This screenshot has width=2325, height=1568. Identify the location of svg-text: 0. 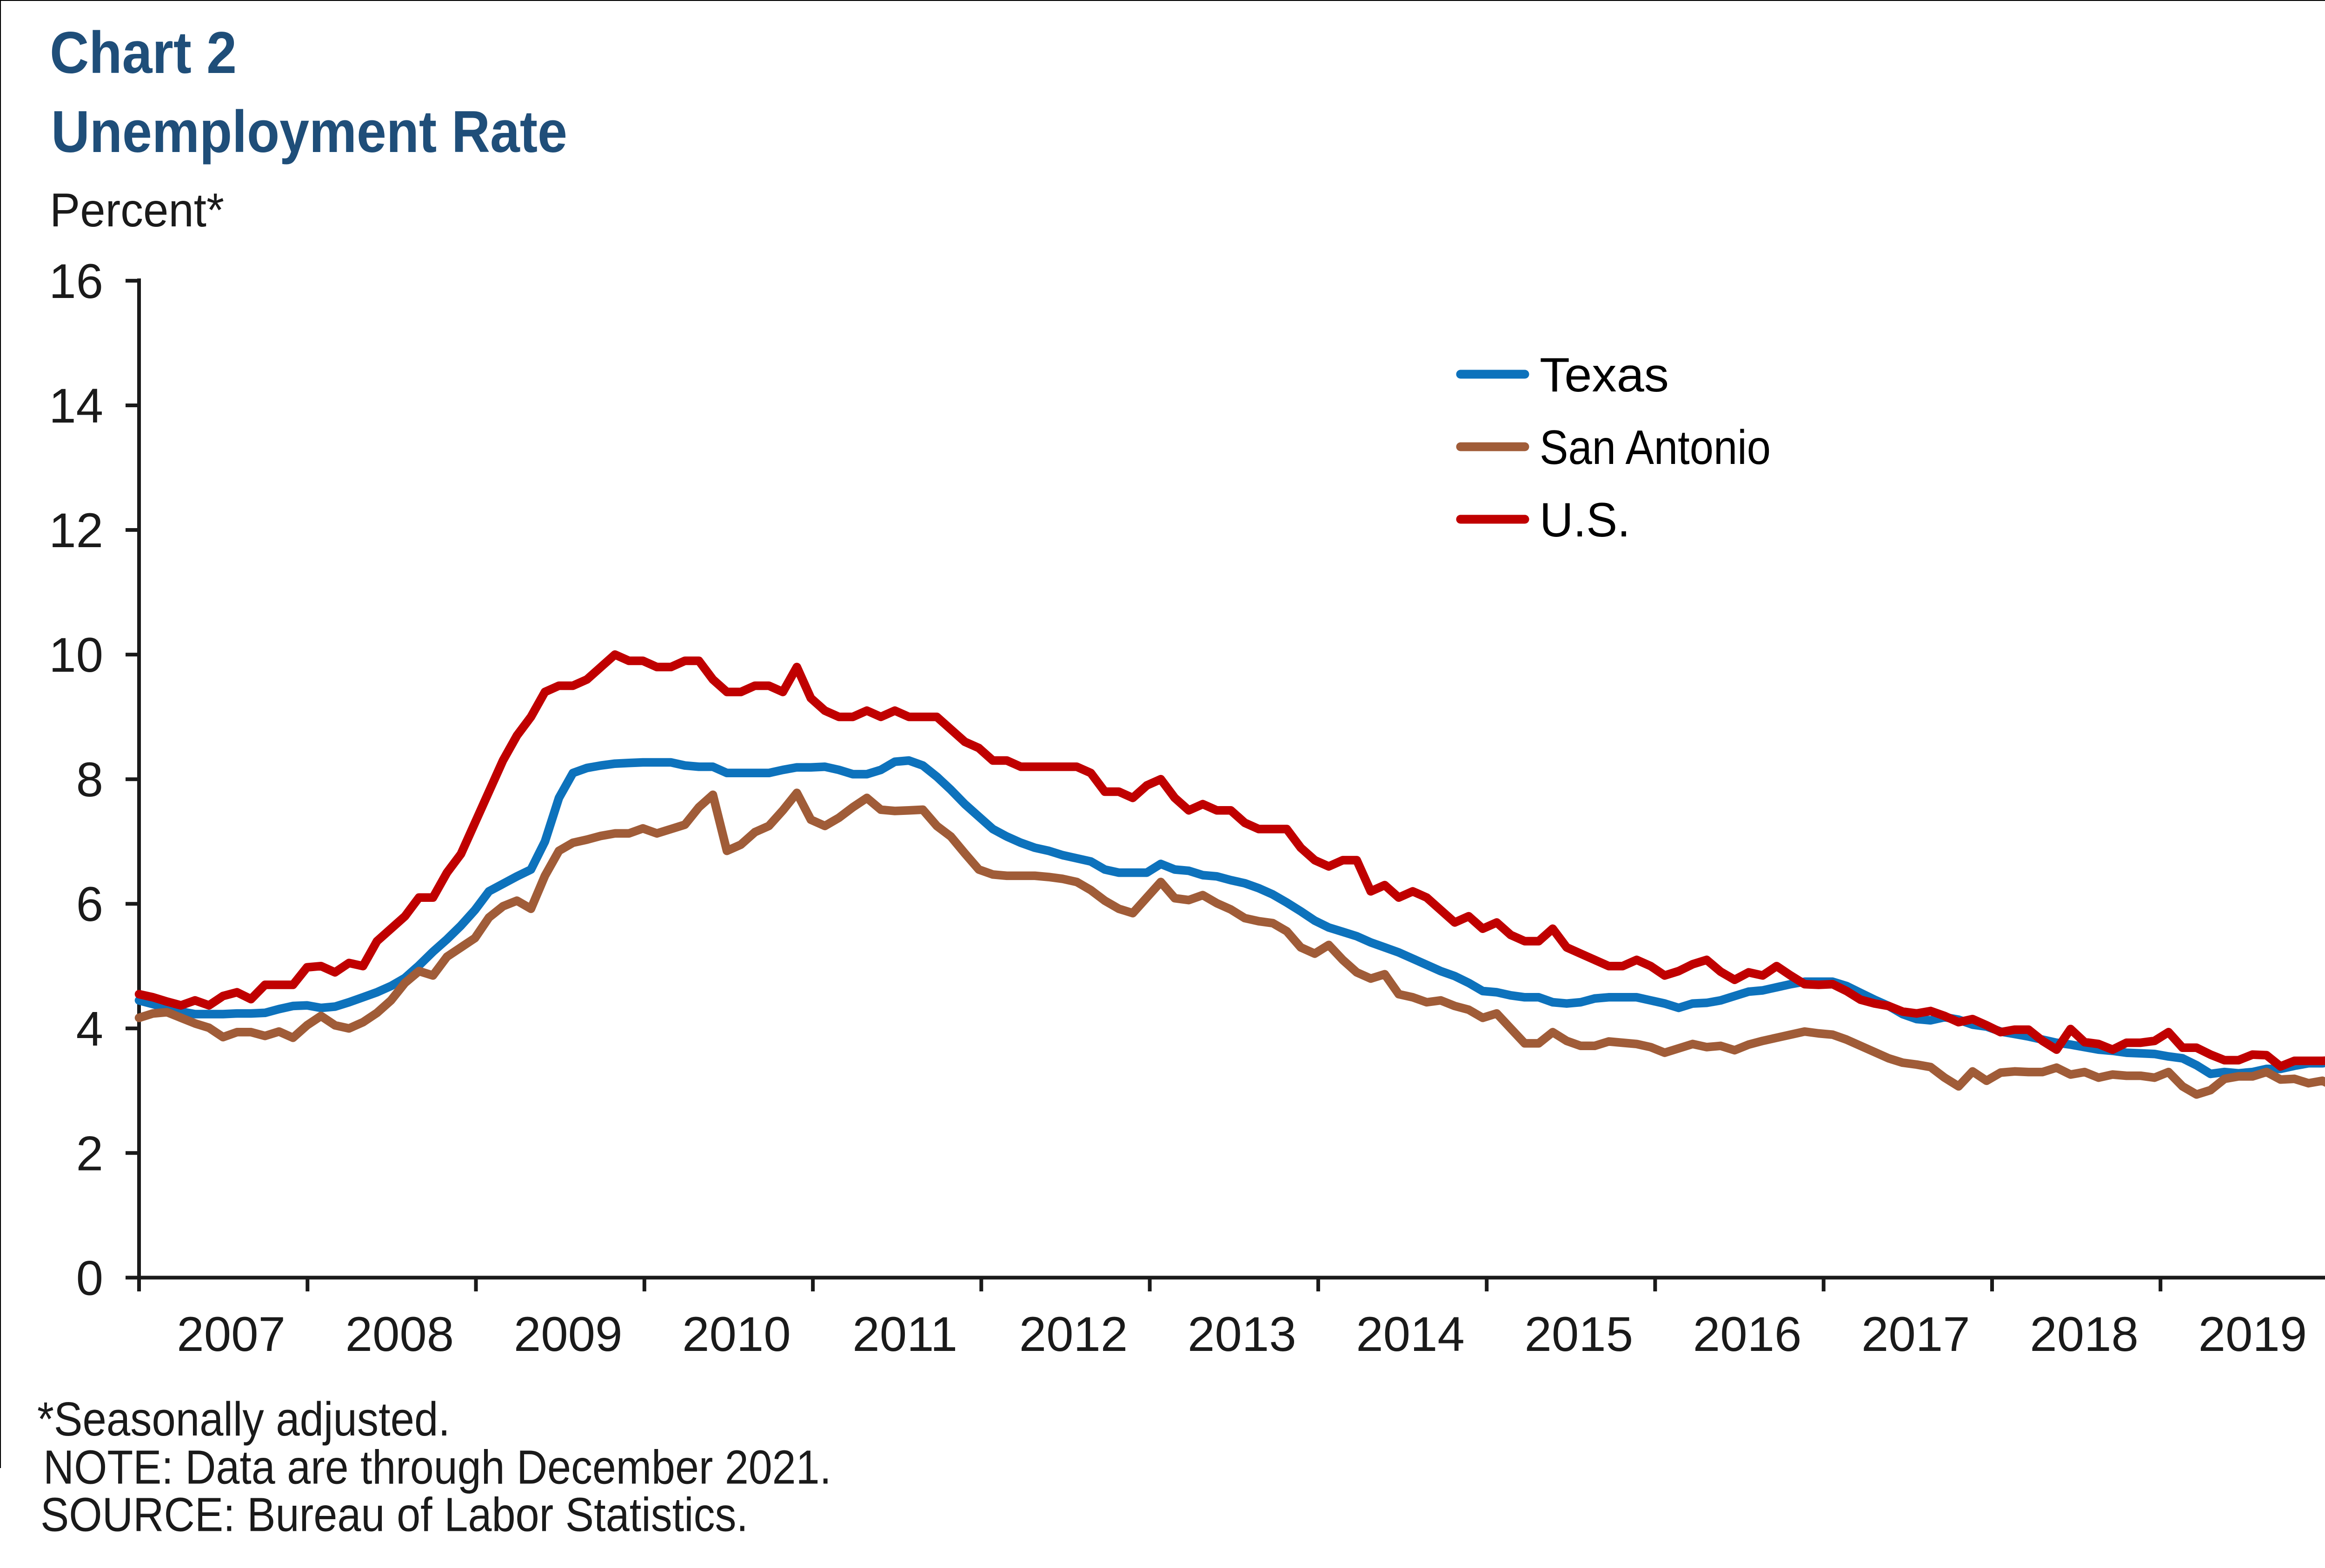
(89, 1278).